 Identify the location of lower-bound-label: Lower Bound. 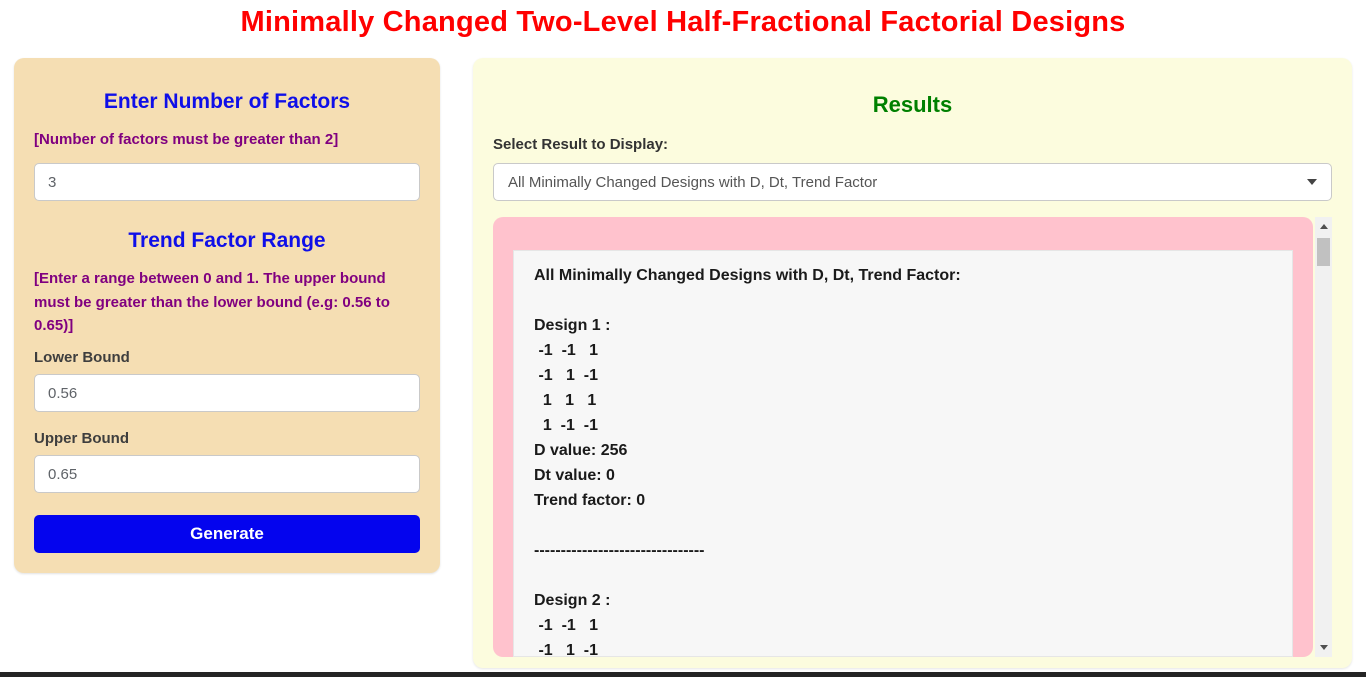
(82, 357).